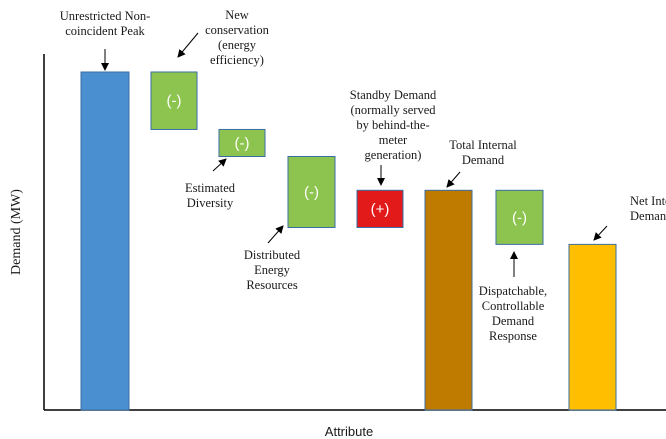 This screenshot has height=439, width=666. Describe the element at coordinates (393, 110) in the screenshot. I see `step-annotation-line: (normally served` at that location.